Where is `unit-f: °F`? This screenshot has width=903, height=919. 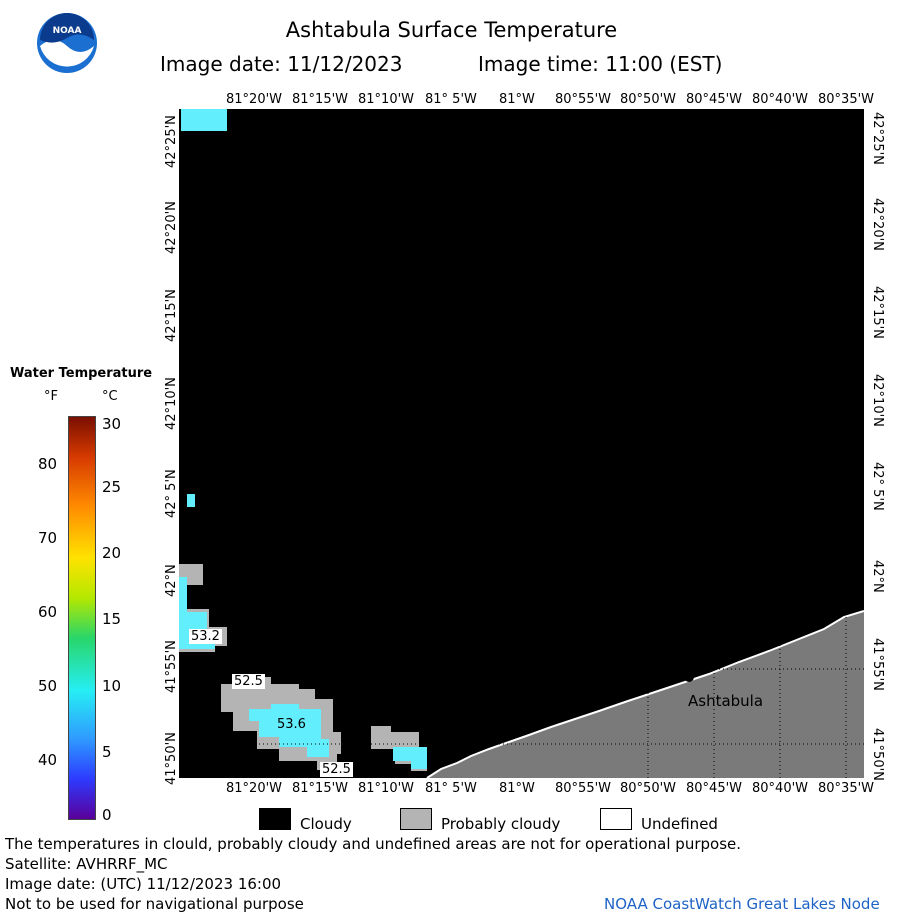
unit-f: °F is located at coordinates (51, 396).